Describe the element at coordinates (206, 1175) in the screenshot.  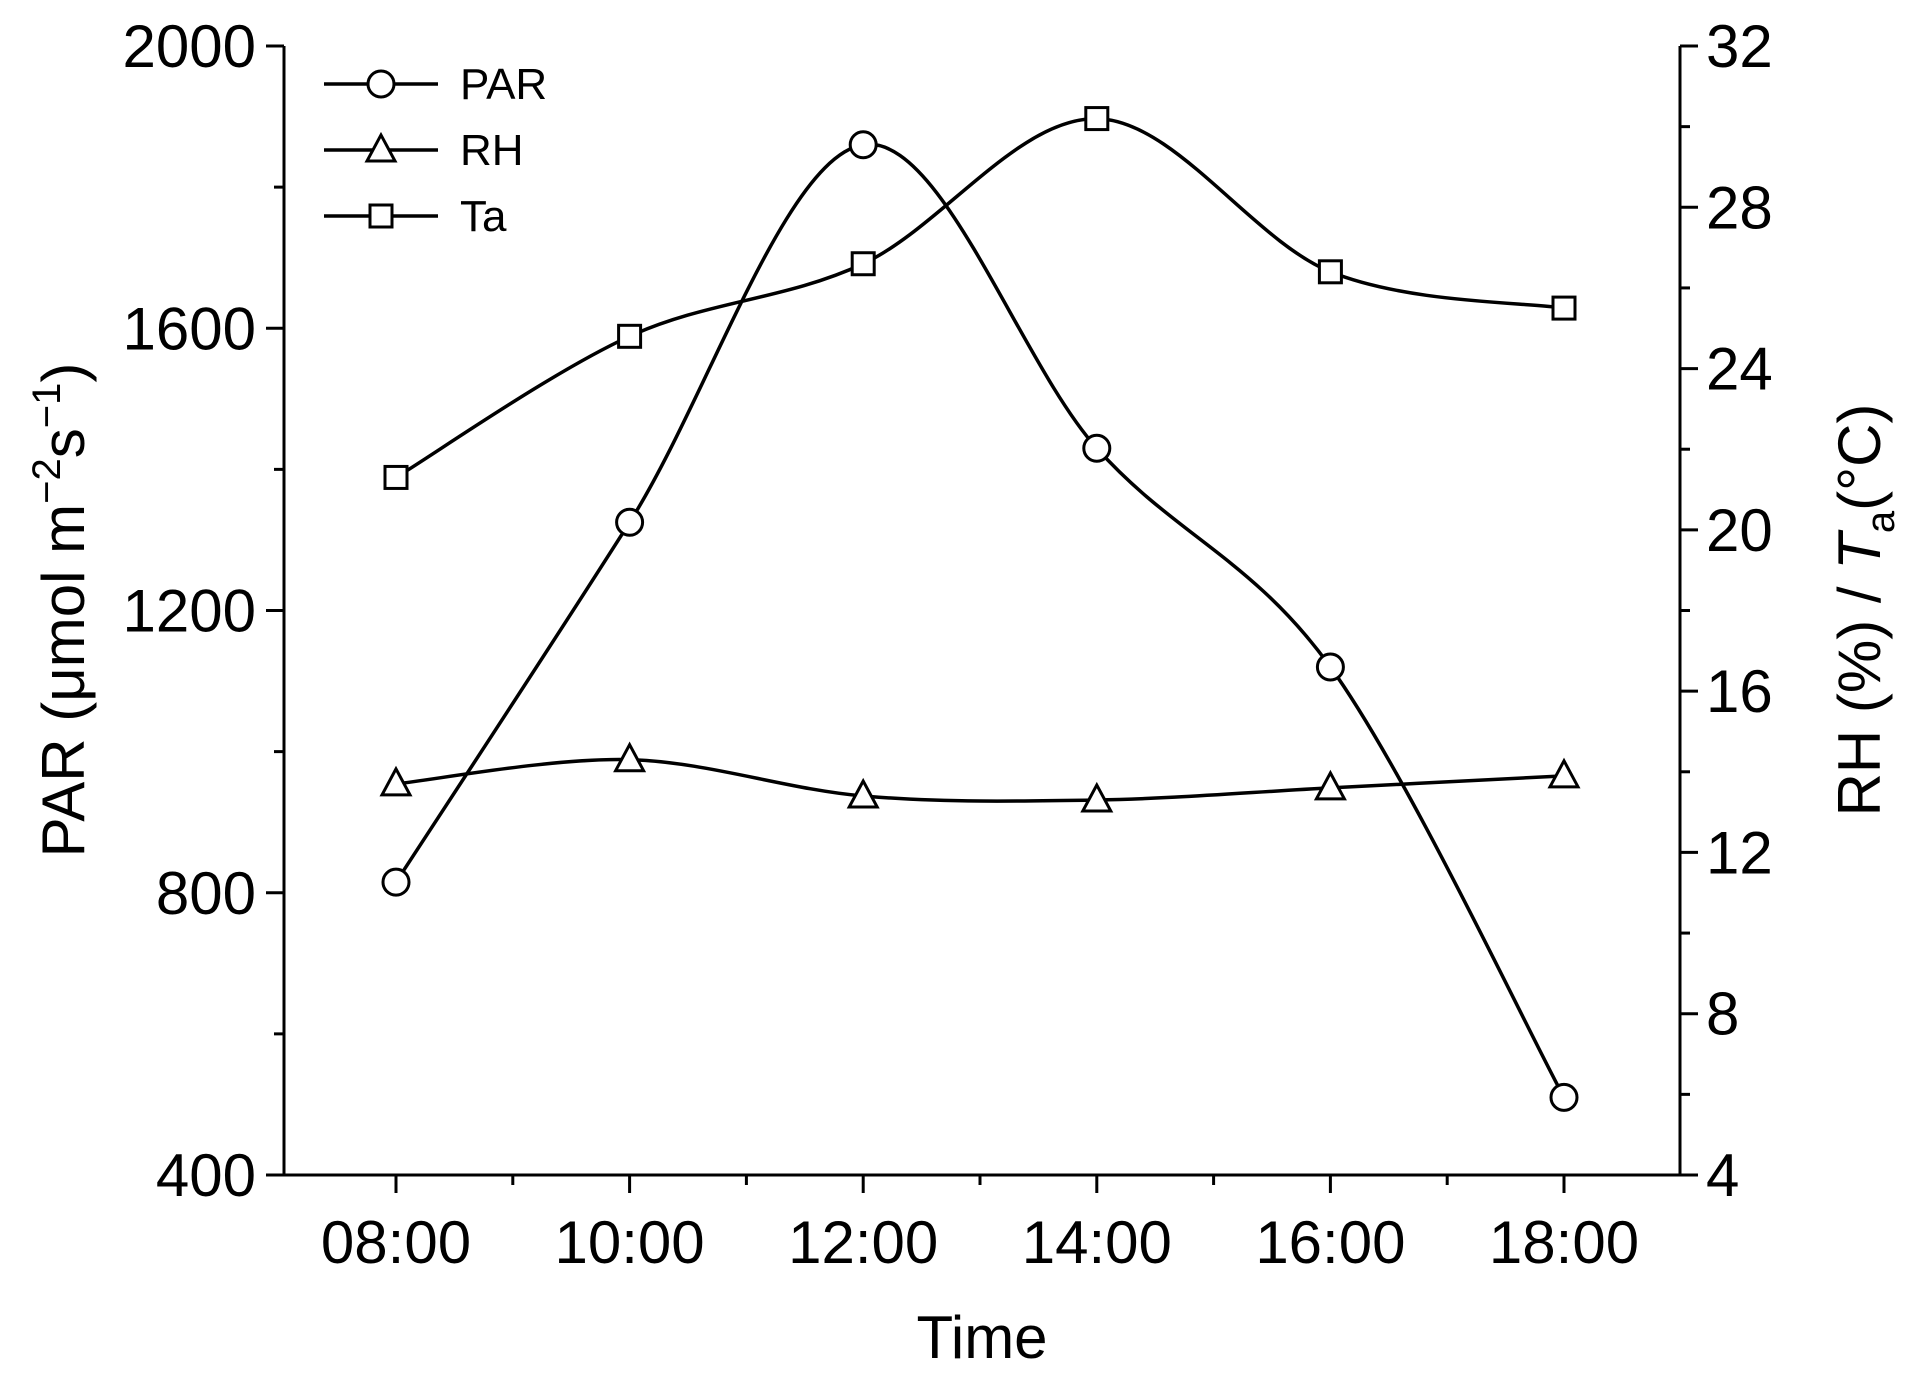
I see `left-y-tick-label: 400` at that location.